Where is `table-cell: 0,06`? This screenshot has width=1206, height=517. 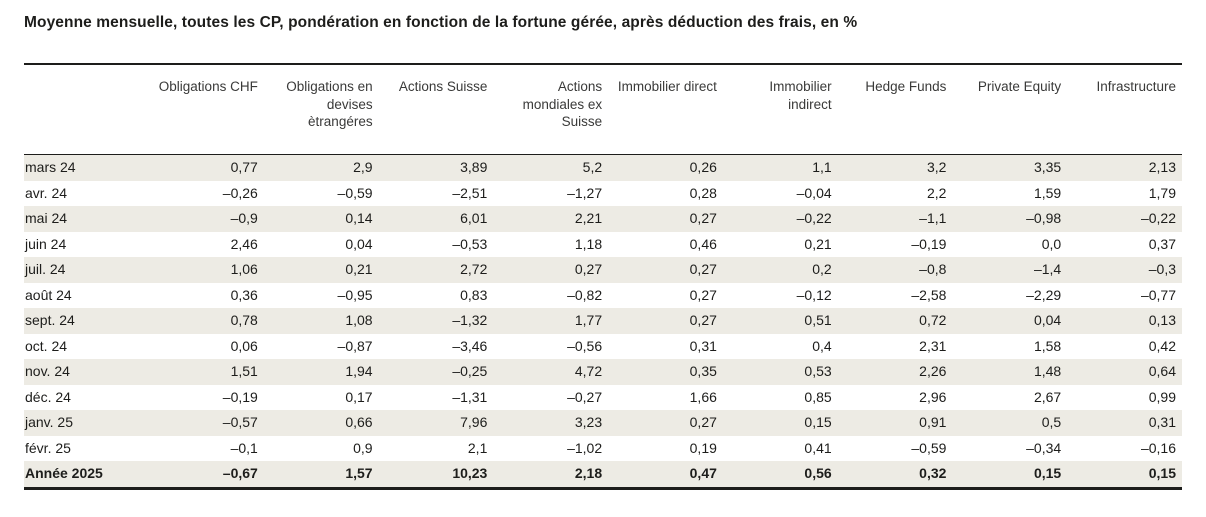
table-cell: 0,06 is located at coordinates (244, 345).